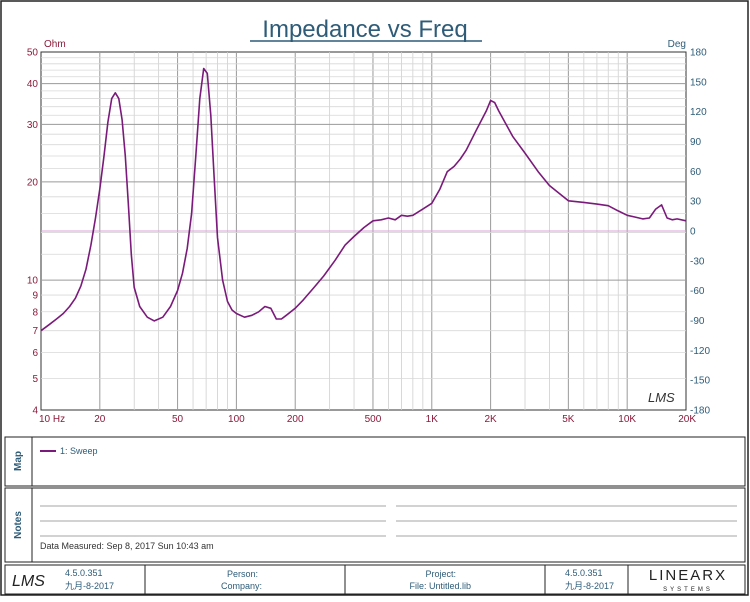  I want to click on map-label: Map, so click(18, 461).